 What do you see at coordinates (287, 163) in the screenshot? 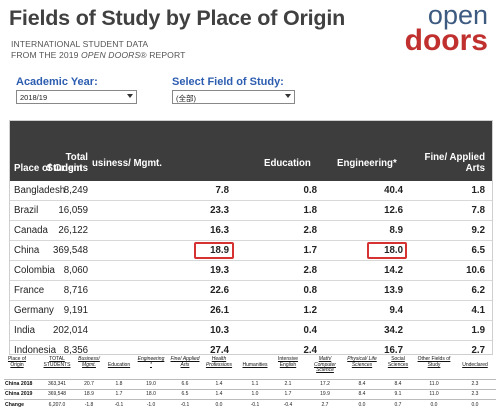
I see `header-education: Education` at bounding box center [287, 163].